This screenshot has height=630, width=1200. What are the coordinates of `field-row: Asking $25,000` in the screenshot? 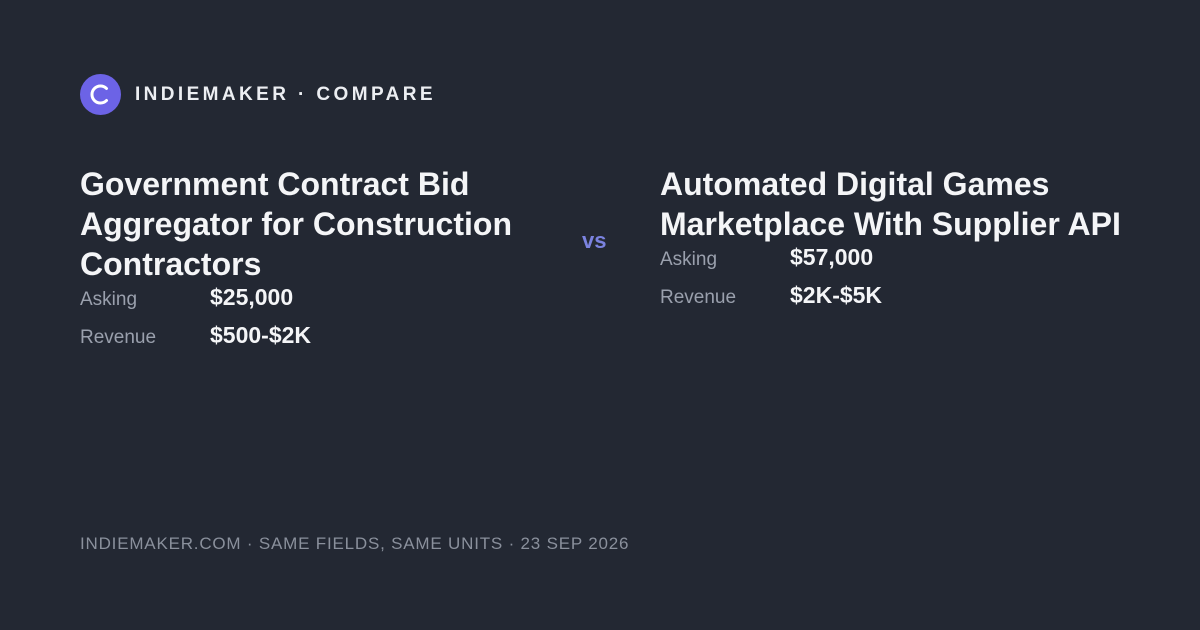 It's located at (315, 303).